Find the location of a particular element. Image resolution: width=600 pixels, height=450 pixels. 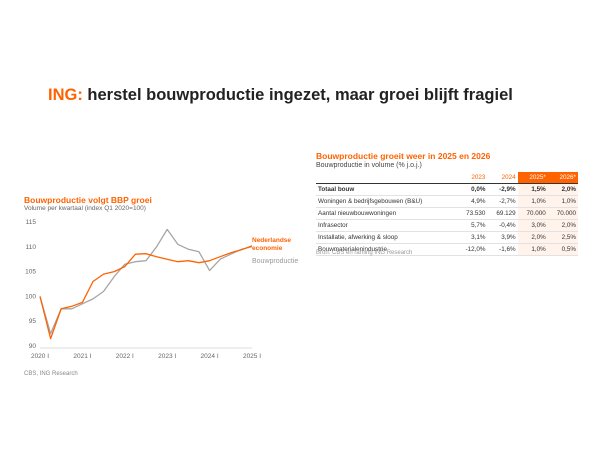

header-2023: 2023 is located at coordinates (472, 178).